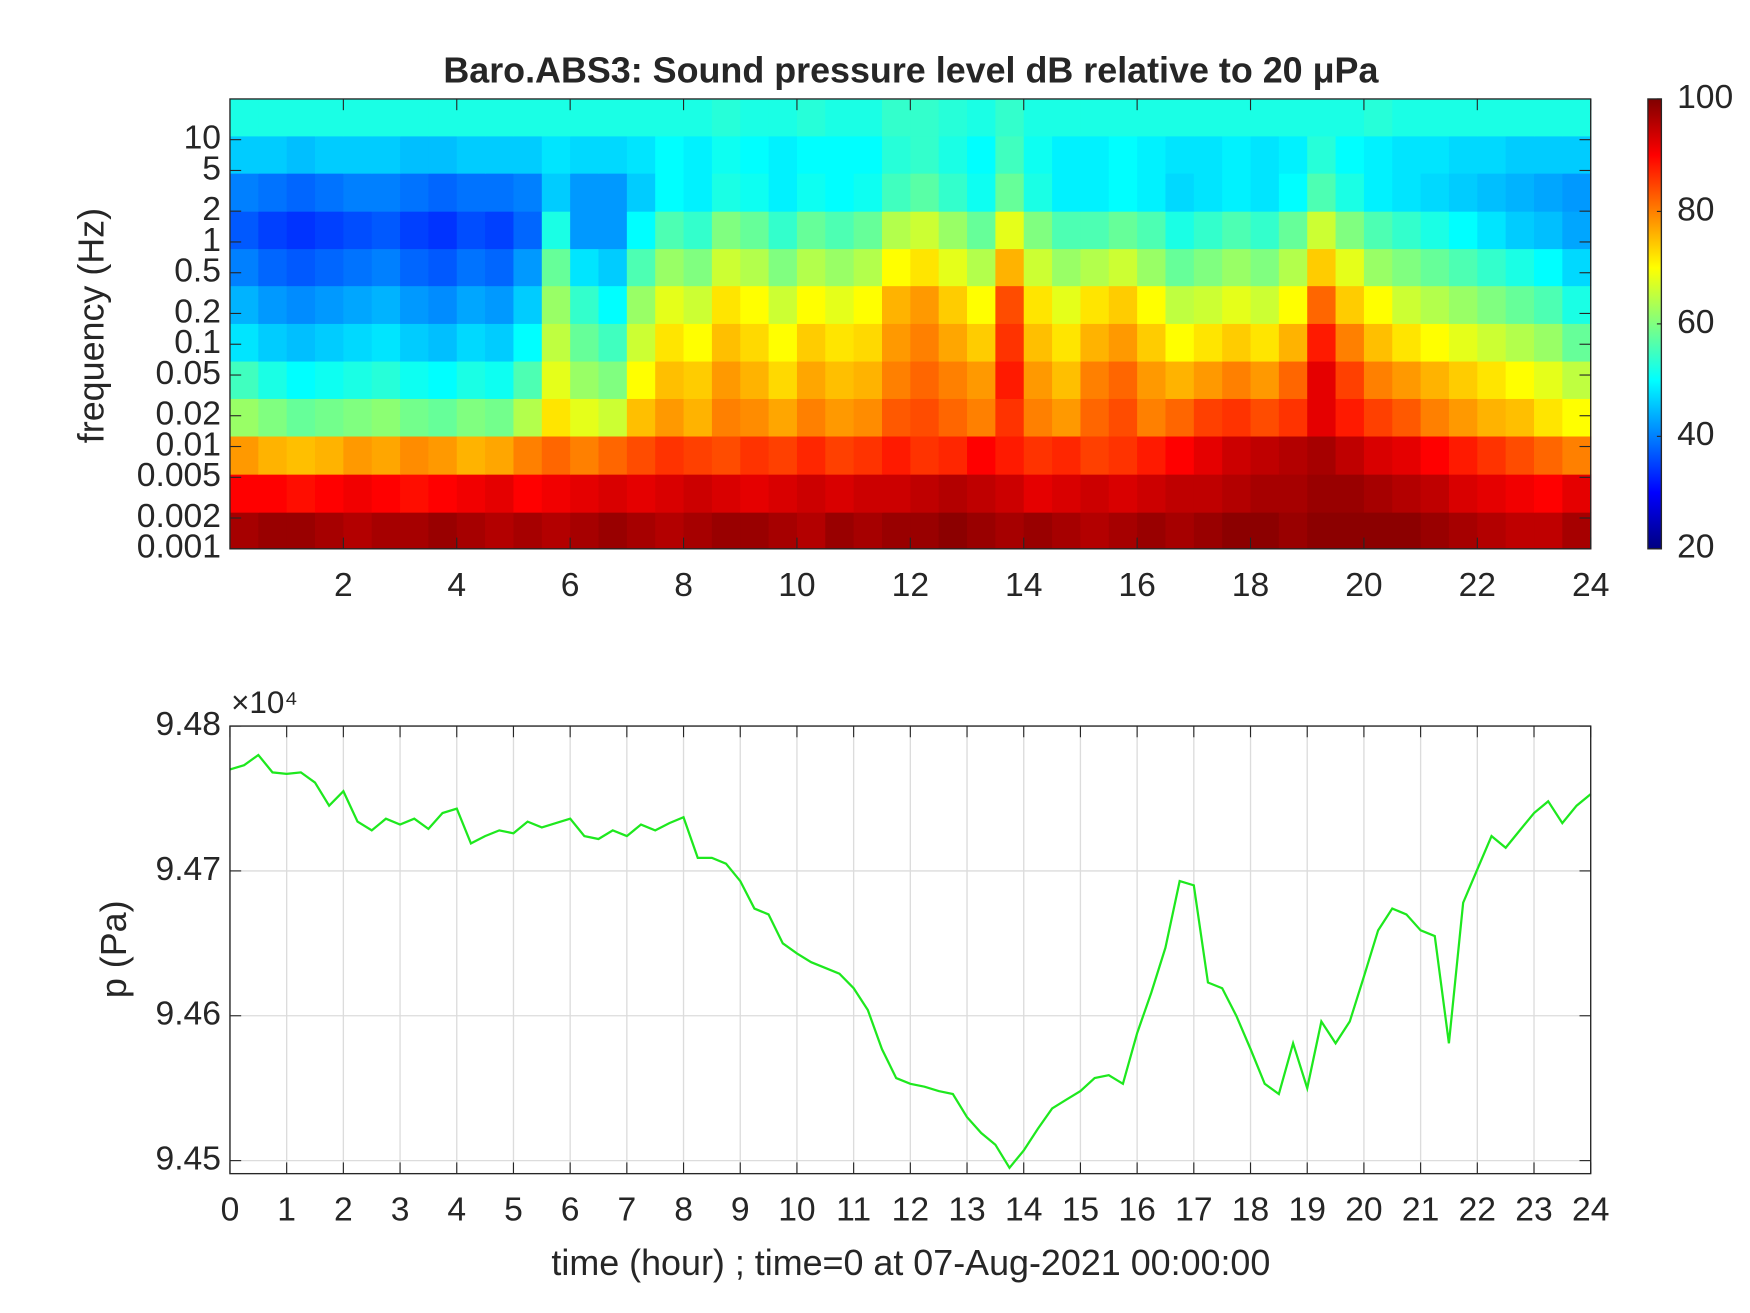  What do you see at coordinates (1307, 1210) in the screenshot?
I see `x-tick-label: 19` at bounding box center [1307, 1210].